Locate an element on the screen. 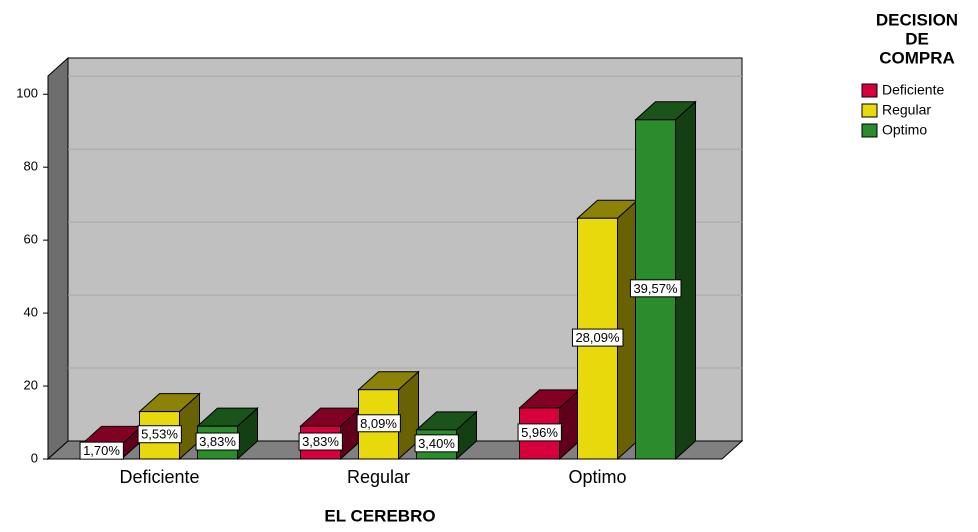 This screenshot has width=978, height=532. data-label: 28,09% is located at coordinates (597, 337).